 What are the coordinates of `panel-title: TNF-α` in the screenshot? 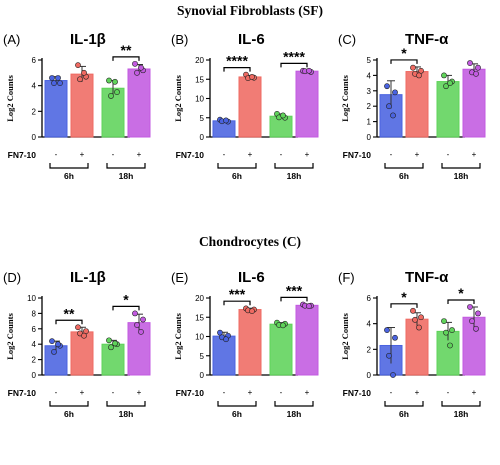 It's located at (427, 39).